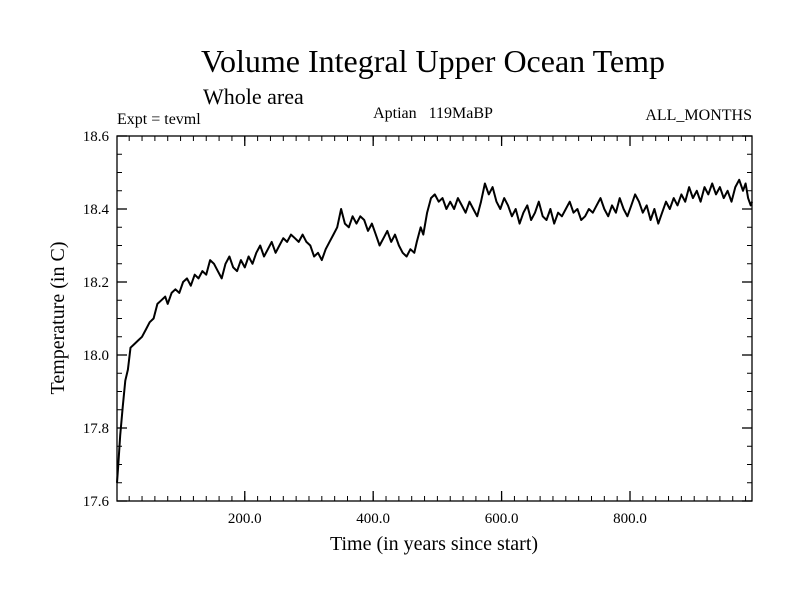 This screenshot has width=800, height=600. What do you see at coordinates (58, 318) in the screenshot?
I see `y-axis-label: Temperature (in C)` at bounding box center [58, 318].